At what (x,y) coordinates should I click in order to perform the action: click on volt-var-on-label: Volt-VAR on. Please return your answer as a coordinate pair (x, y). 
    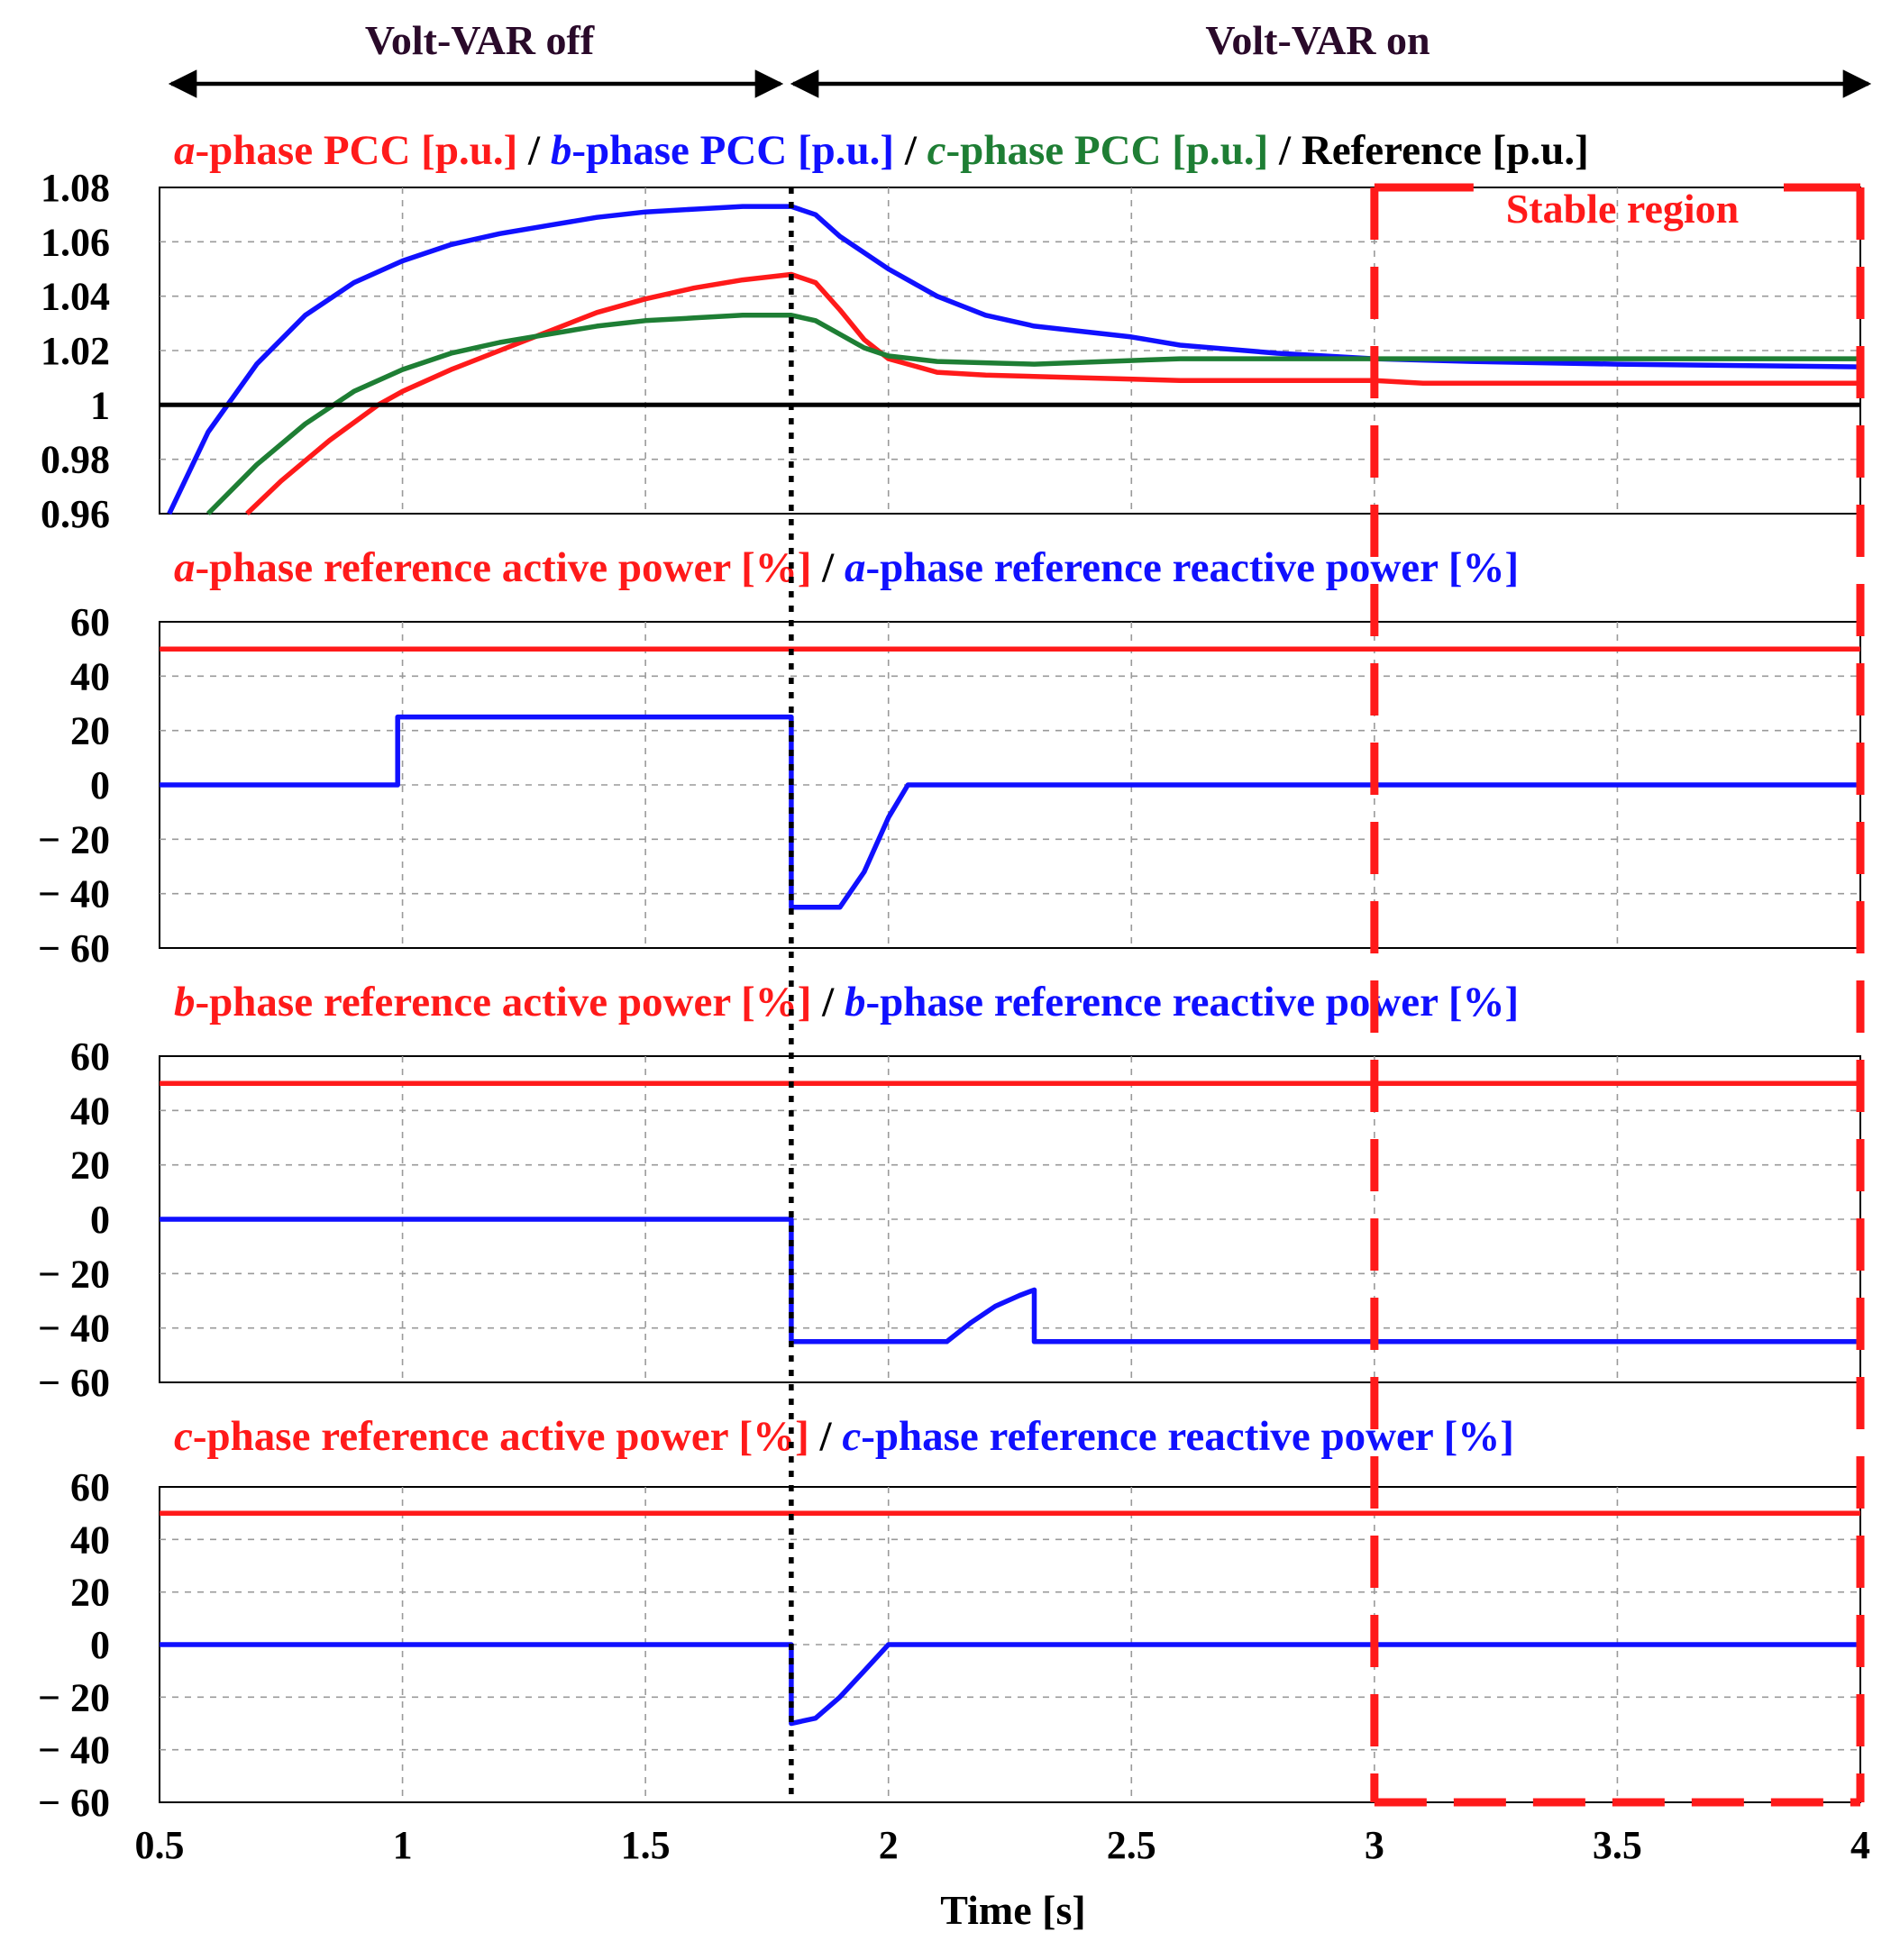
    Looking at the image, I should click on (1317, 40).